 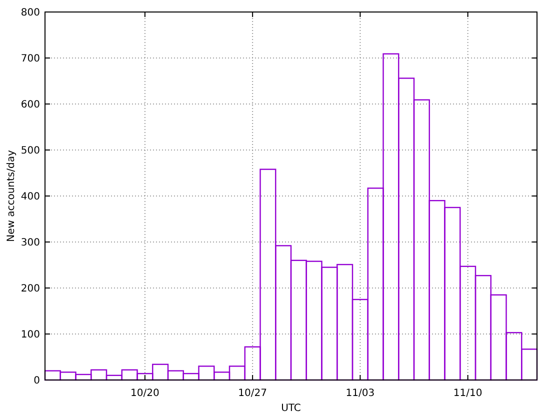 I want to click on x-tick-label: 11/03, so click(x=360, y=393).